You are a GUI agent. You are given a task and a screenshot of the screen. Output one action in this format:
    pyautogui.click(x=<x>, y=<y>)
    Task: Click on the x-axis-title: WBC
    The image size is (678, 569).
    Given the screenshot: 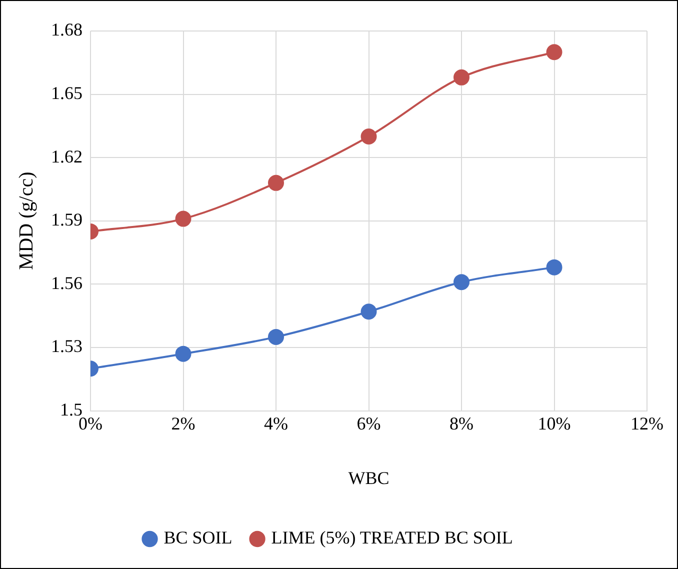 What is the action you would take?
    pyautogui.click(x=369, y=478)
    